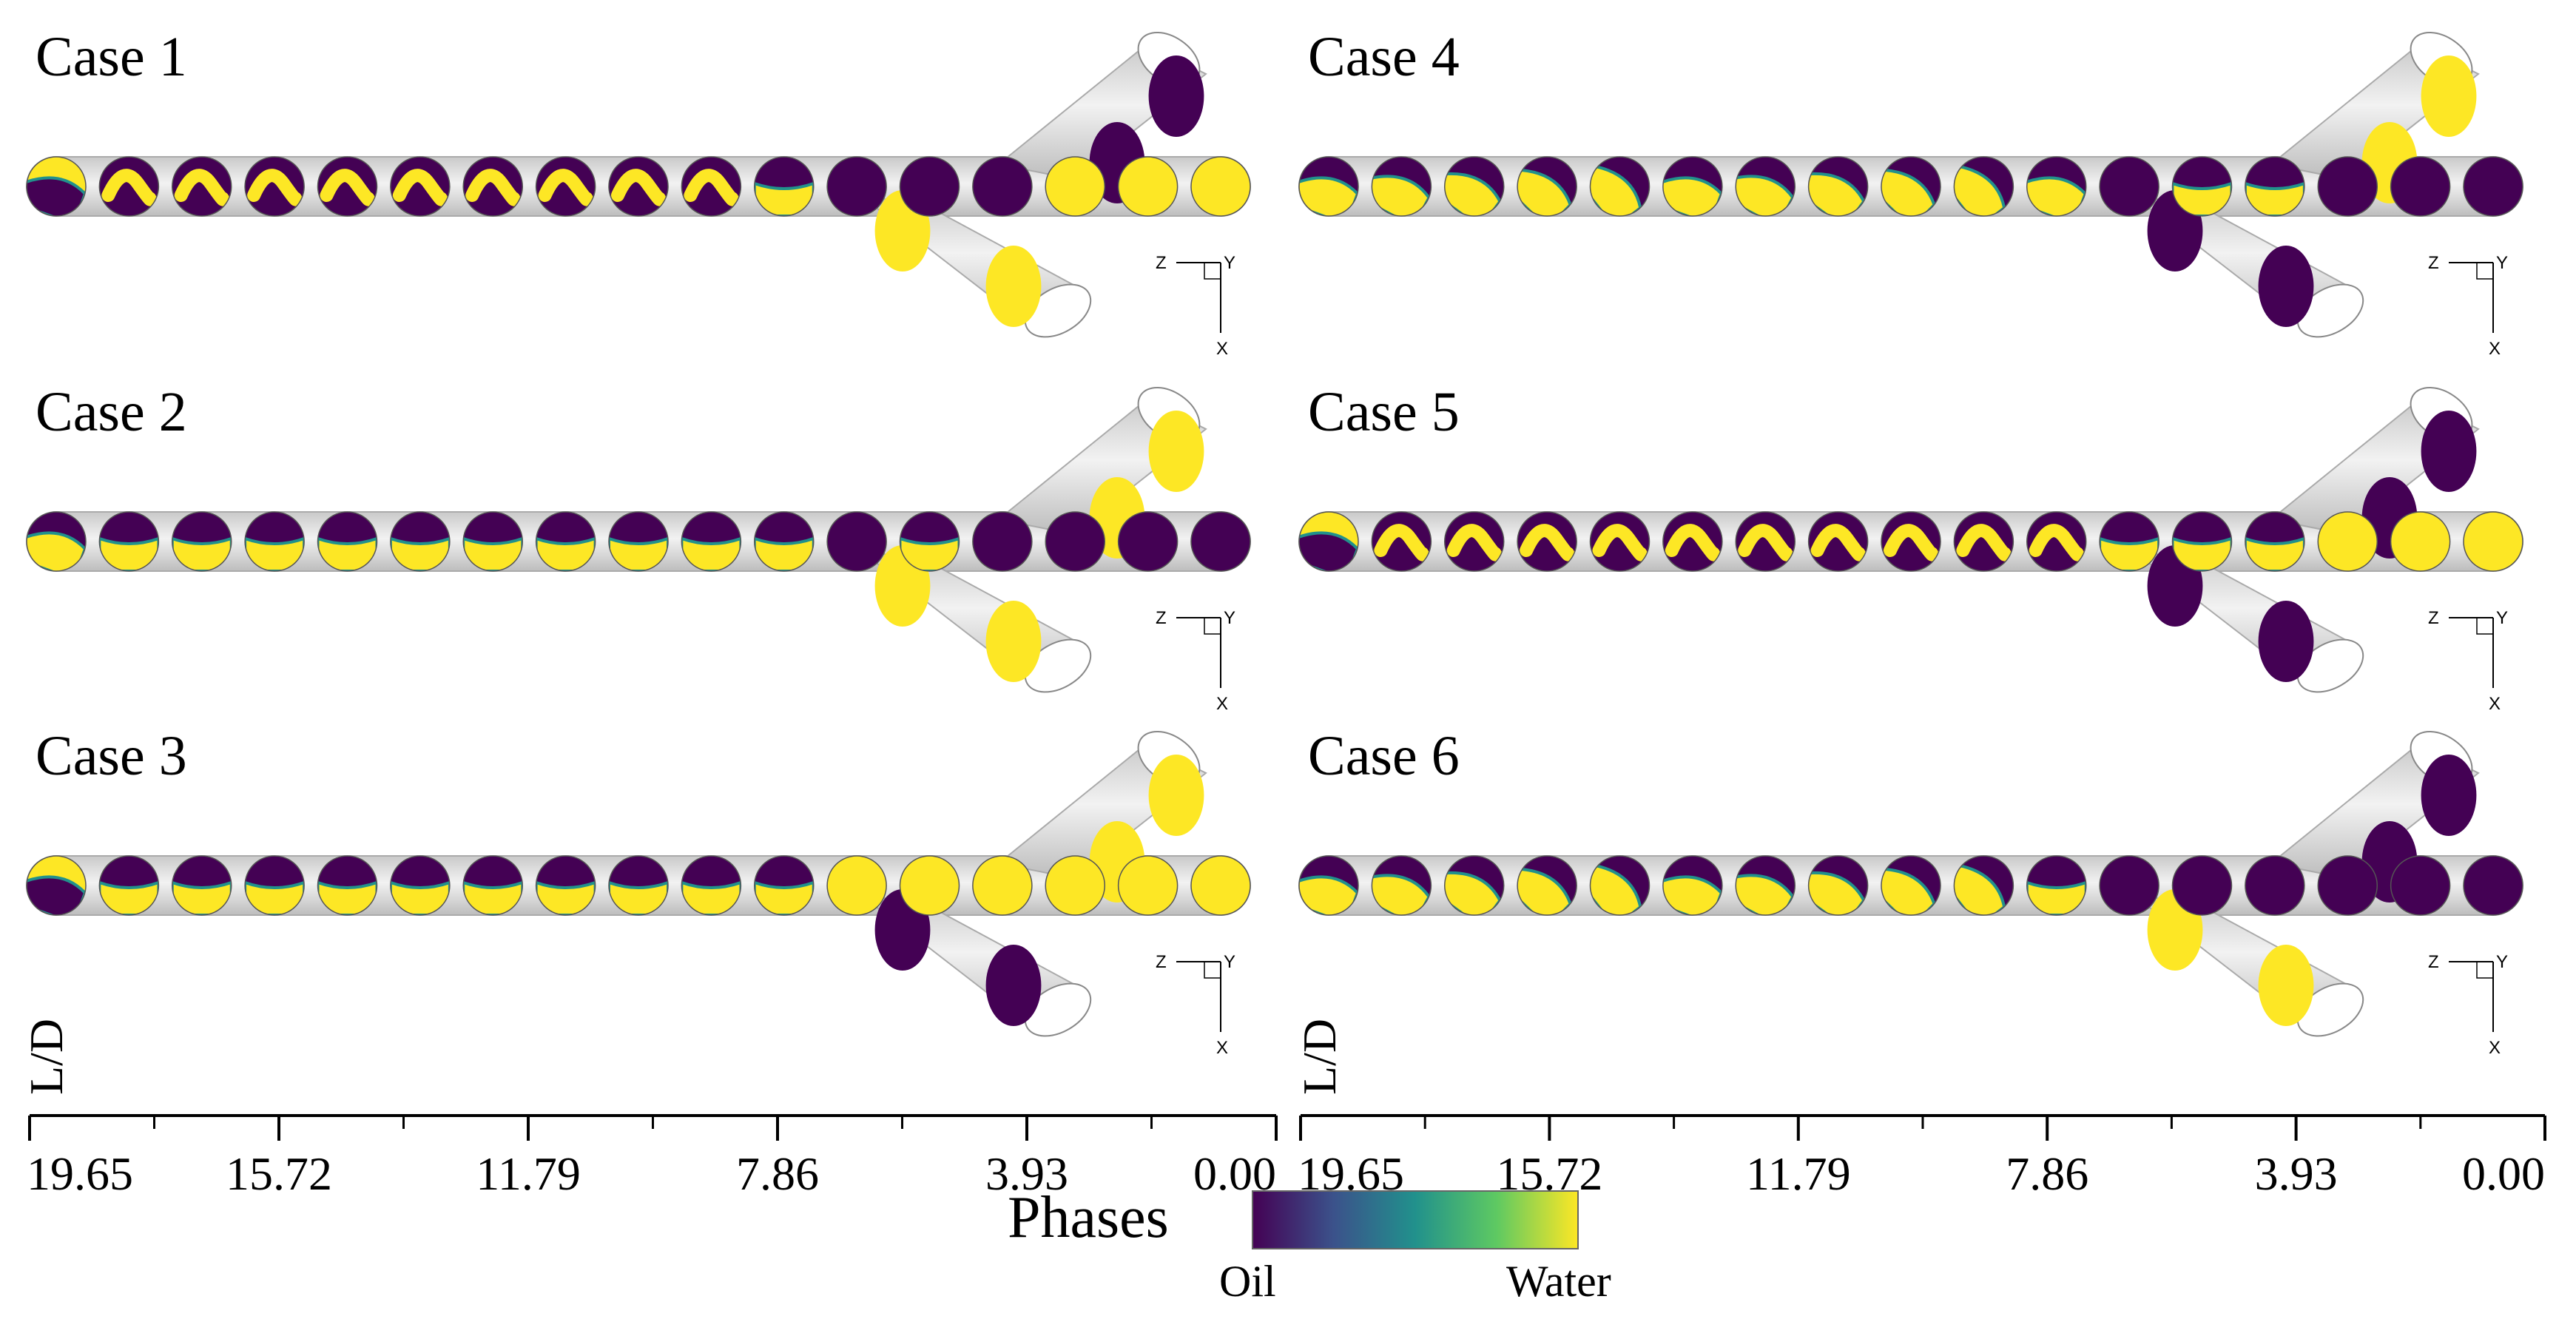 Image resolution: width=2576 pixels, height=1319 pixels. I want to click on triad-z-label: Z, so click(1161, 962).